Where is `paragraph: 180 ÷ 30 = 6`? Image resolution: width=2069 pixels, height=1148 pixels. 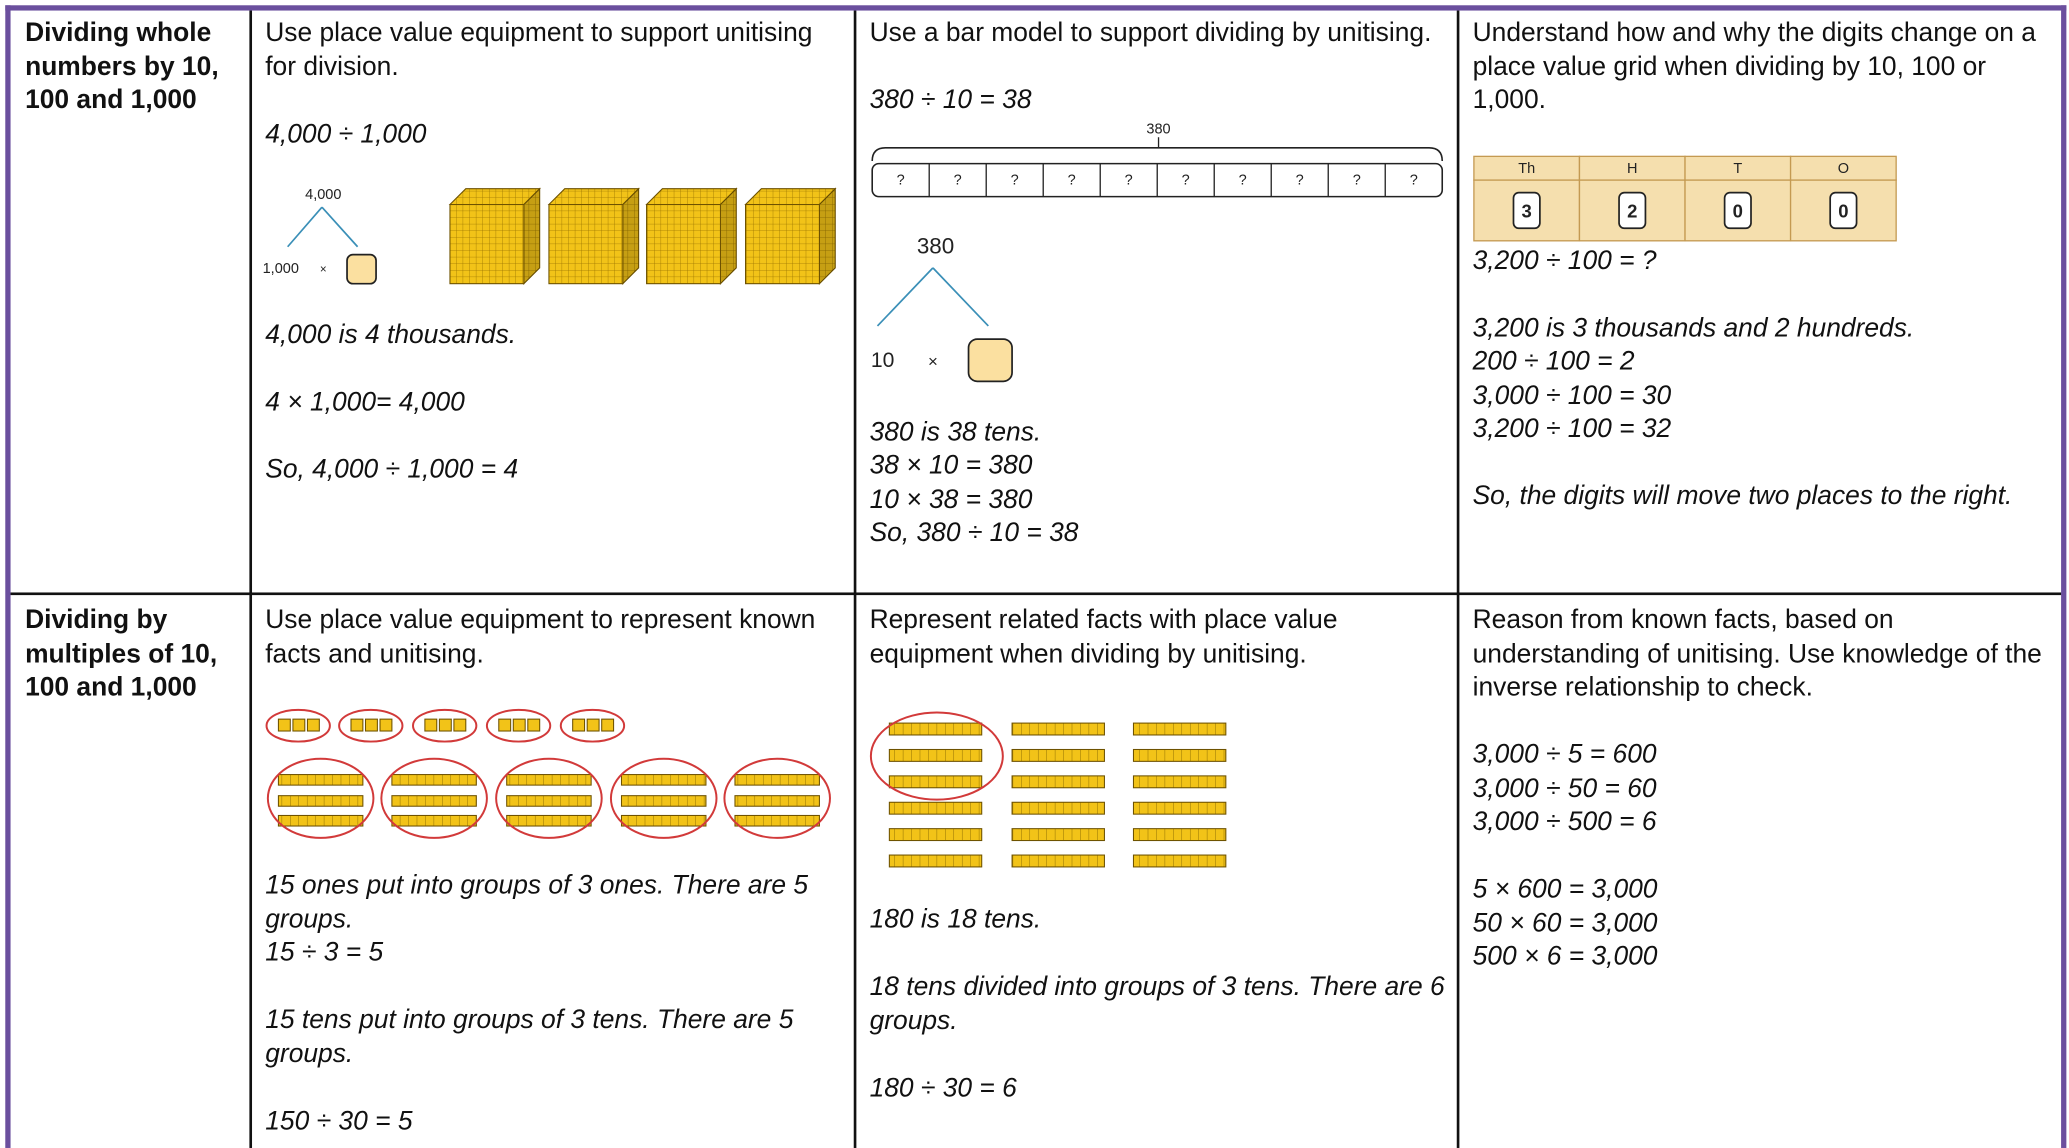 paragraph: 180 ÷ 30 = 6 is located at coordinates (1159, 1089).